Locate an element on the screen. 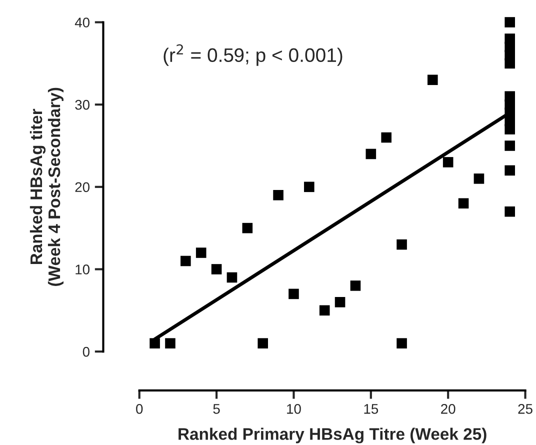 This screenshot has width=536, height=445. x-tick-label: 20 is located at coordinates (448, 409).